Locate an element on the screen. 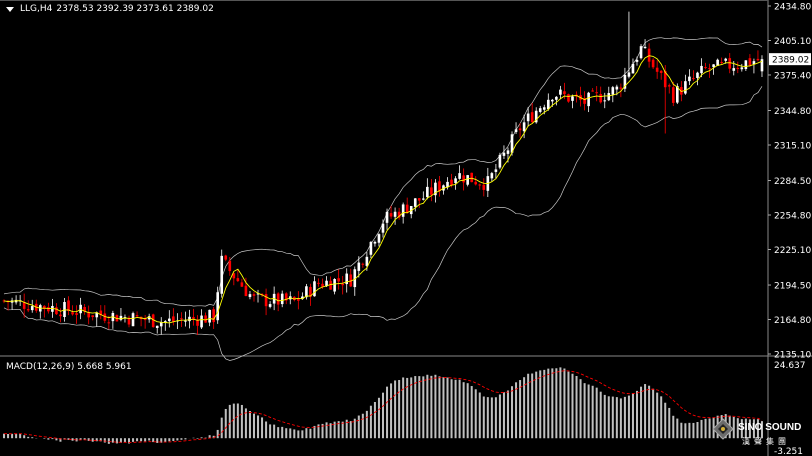 The height and width of the screenshot is (456, 812). current-price-label: 2389.02 is located at coordinates (790, 61).